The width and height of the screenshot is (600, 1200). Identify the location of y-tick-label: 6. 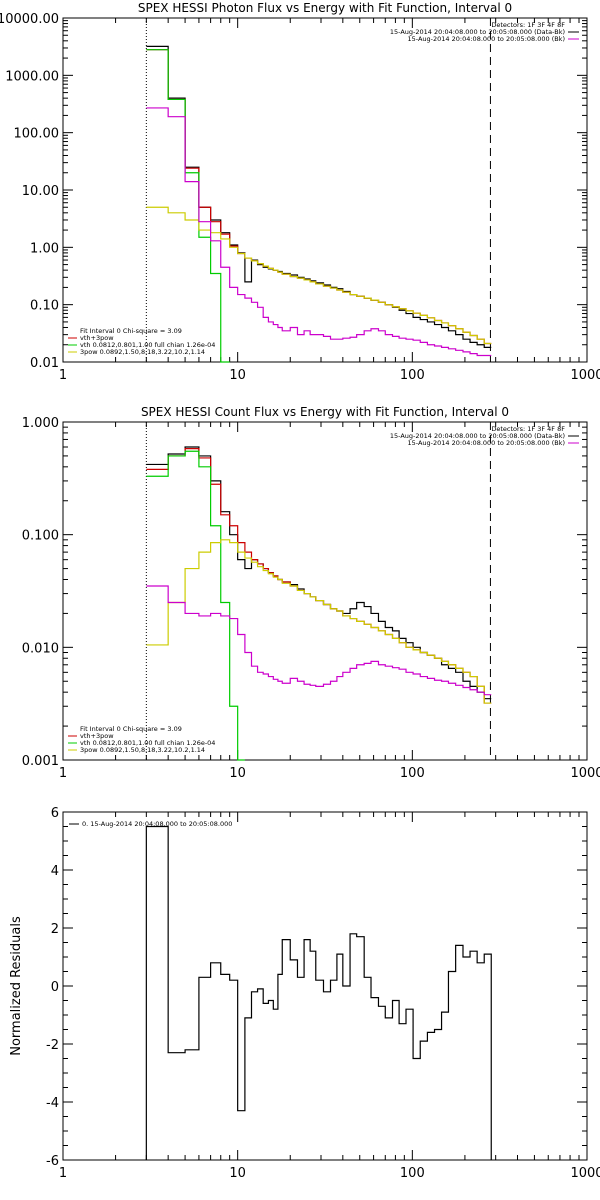
(55, 813).